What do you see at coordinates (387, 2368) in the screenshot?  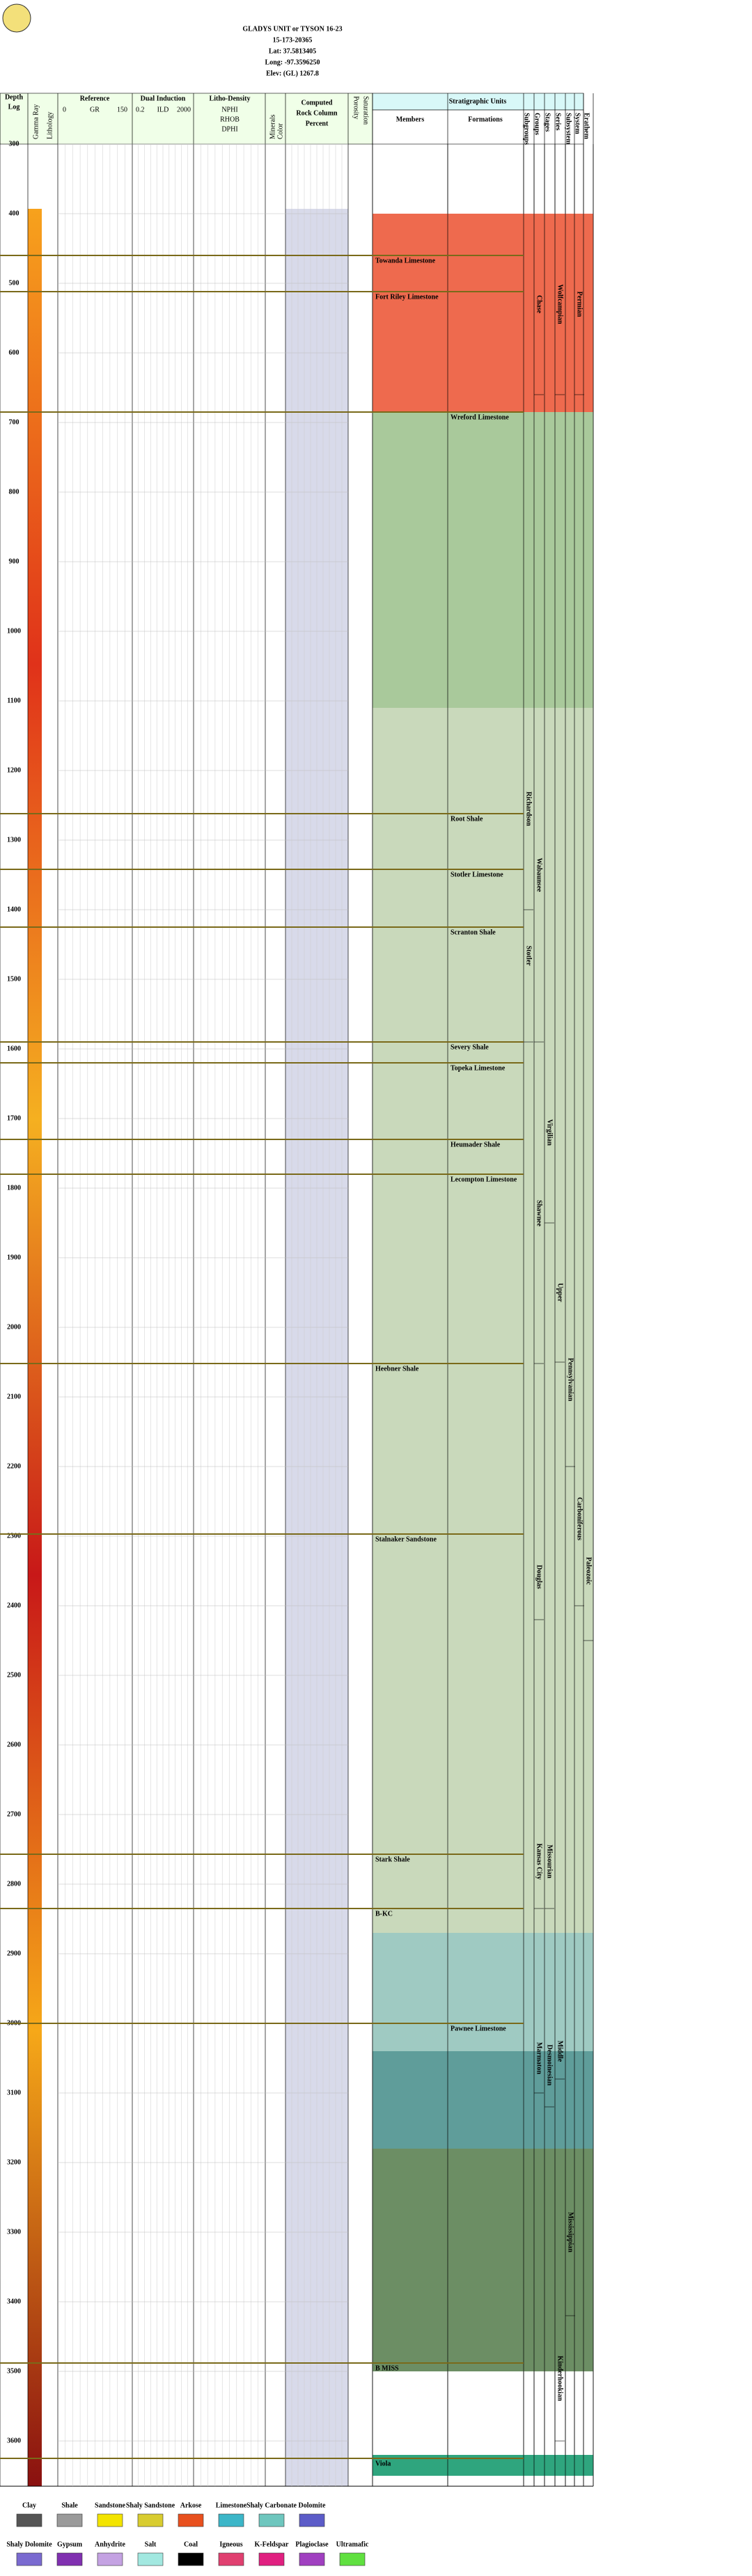 I see `top-label: B MISS` at bounding box center [387, 2368].